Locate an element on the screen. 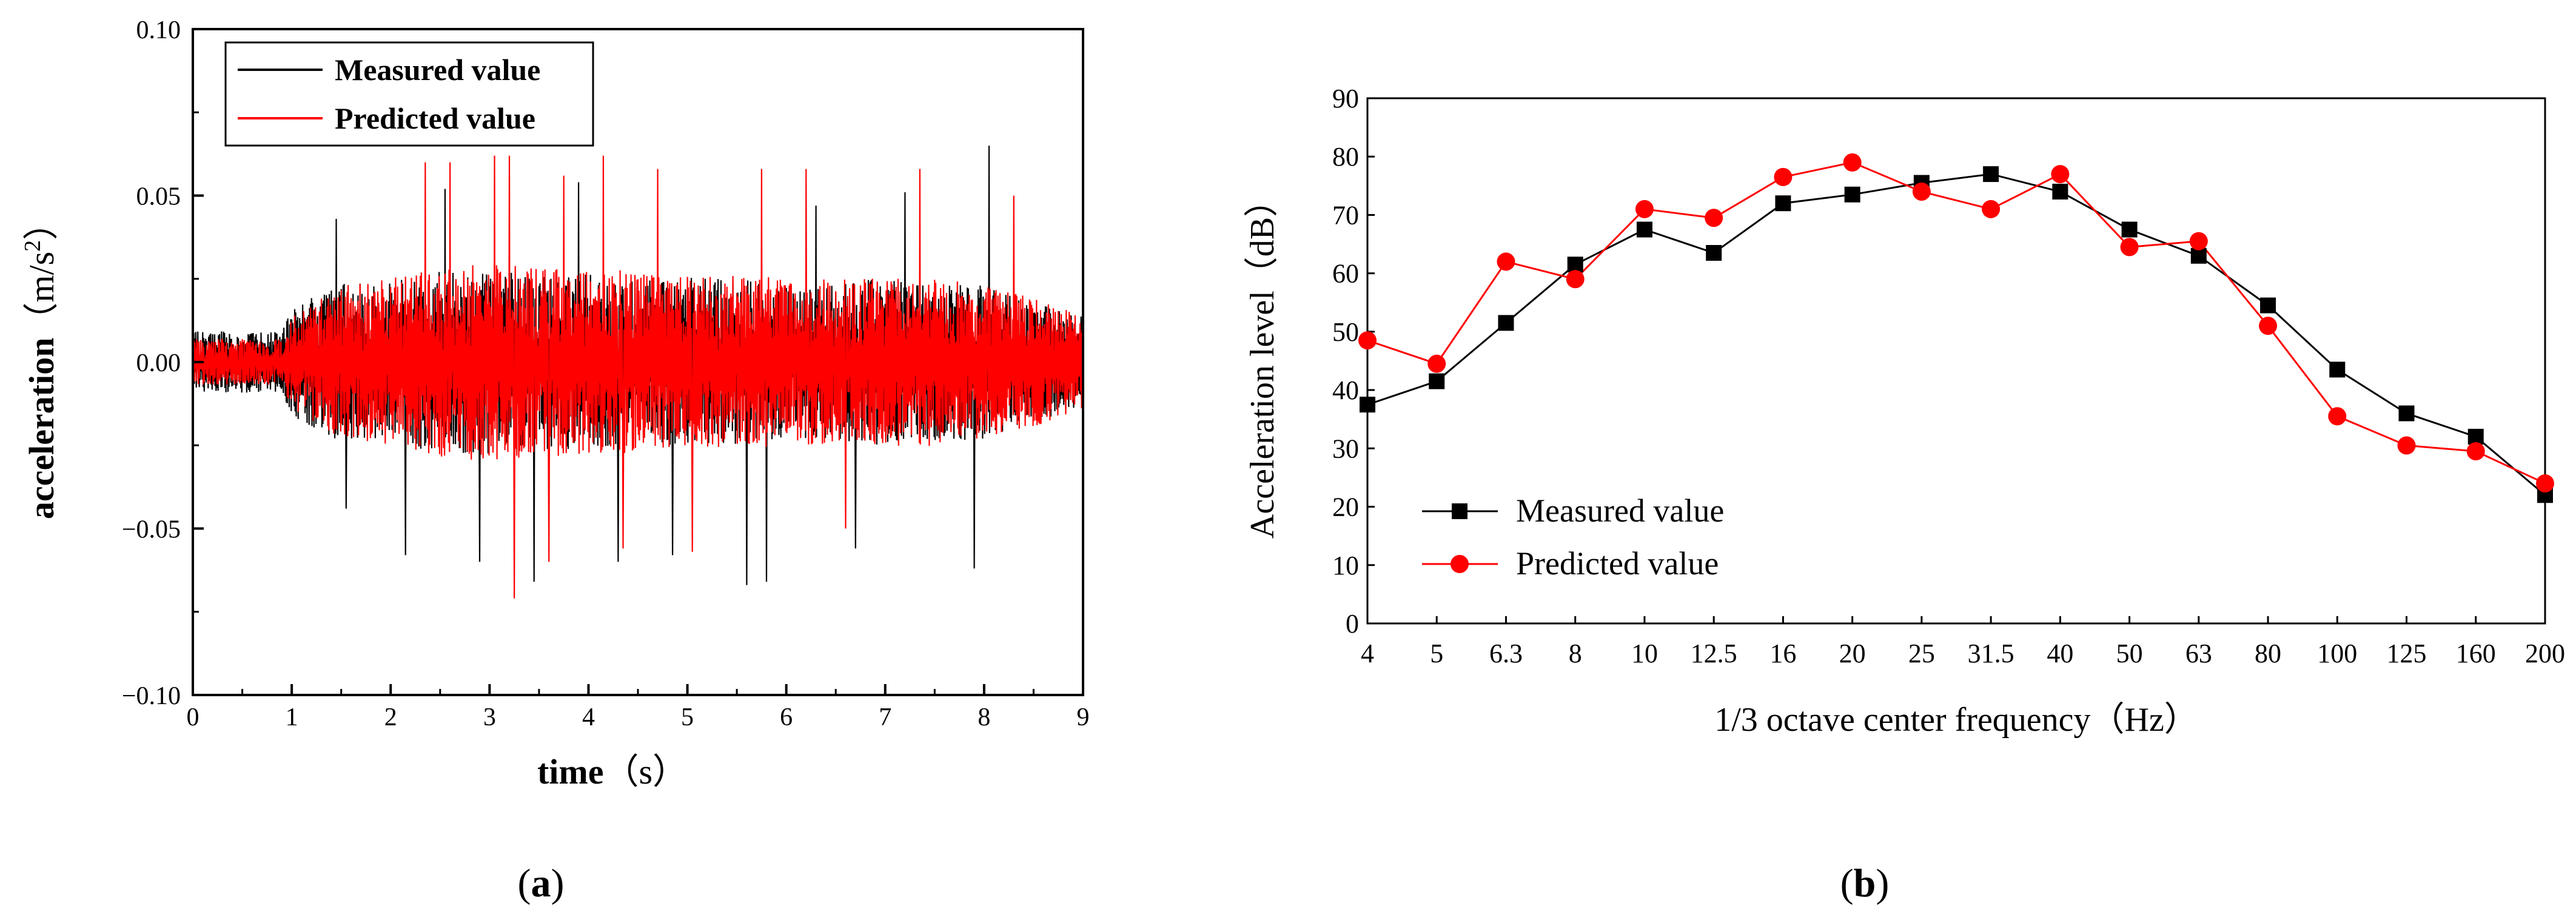 This screenshot has width=2576, height=920. chart-b-panel-label: (b) is located at coordinates (1865, 883).